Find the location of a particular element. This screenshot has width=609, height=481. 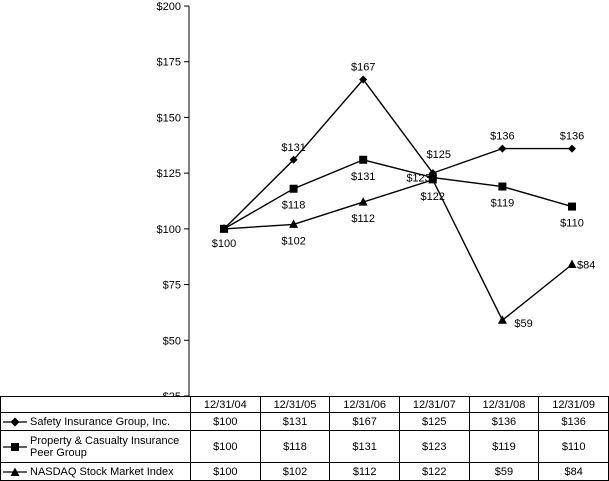

y-tick-label: $75 is located at coordinates (172, 286).